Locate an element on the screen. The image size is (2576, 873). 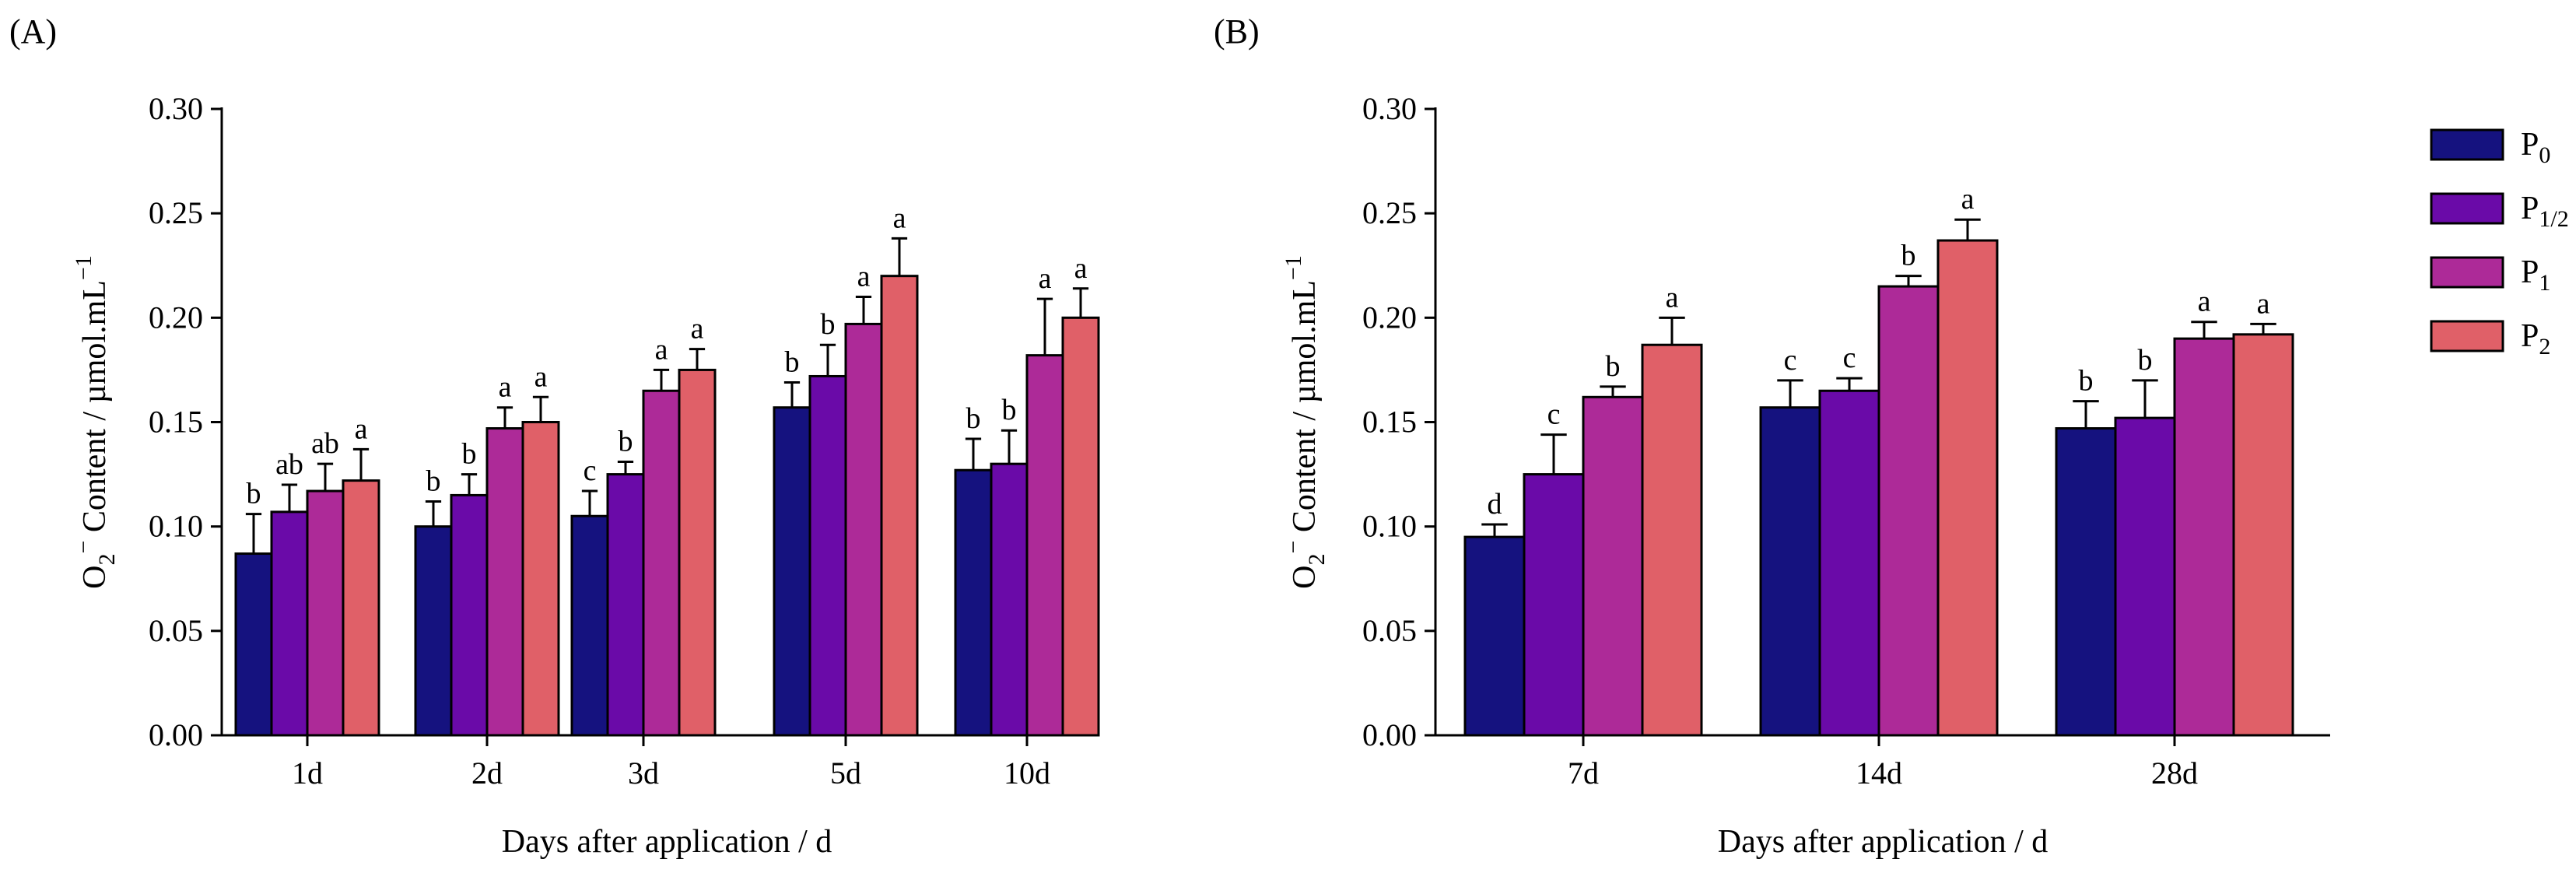
x-tick-label: 10d is located at coordinates (1027, 774).